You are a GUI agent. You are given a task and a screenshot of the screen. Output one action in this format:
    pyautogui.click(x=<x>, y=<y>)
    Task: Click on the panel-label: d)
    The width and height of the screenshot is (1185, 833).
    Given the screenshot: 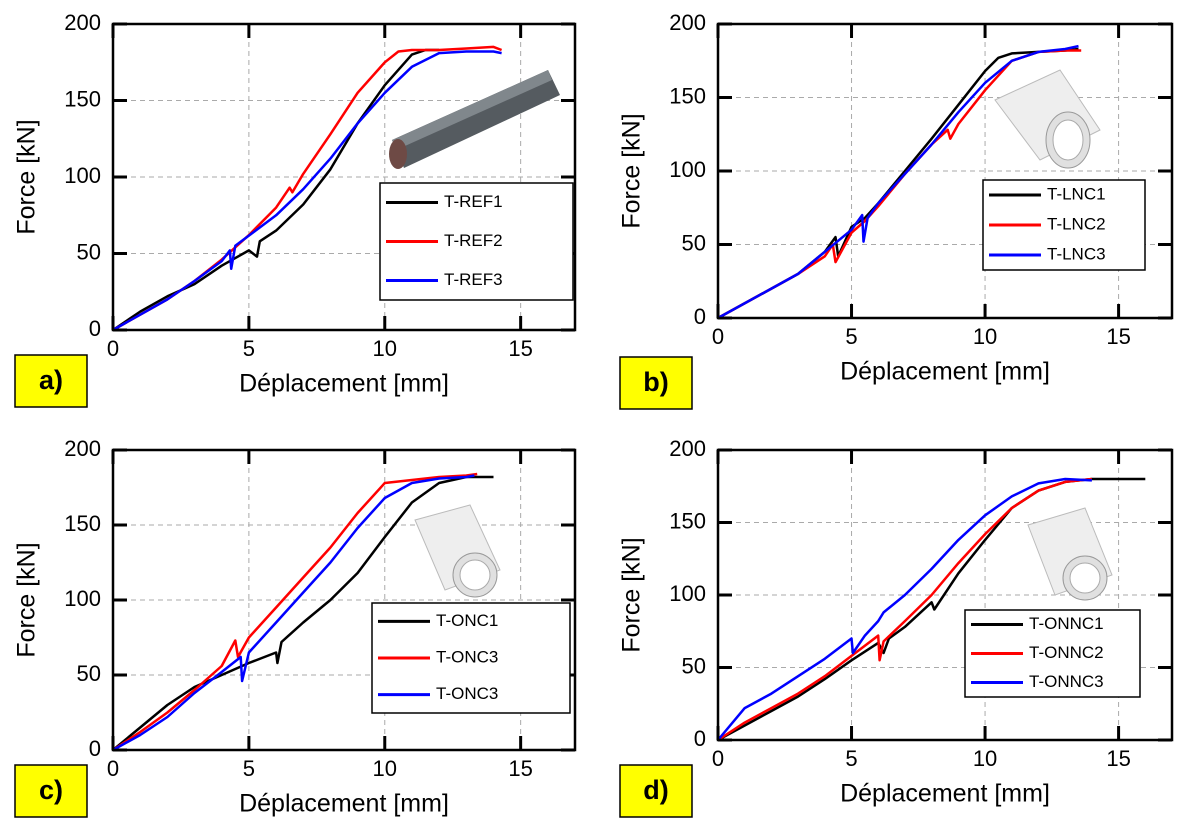 What is the action you would take?
    pyautogui.click(x=655, y=790)
    